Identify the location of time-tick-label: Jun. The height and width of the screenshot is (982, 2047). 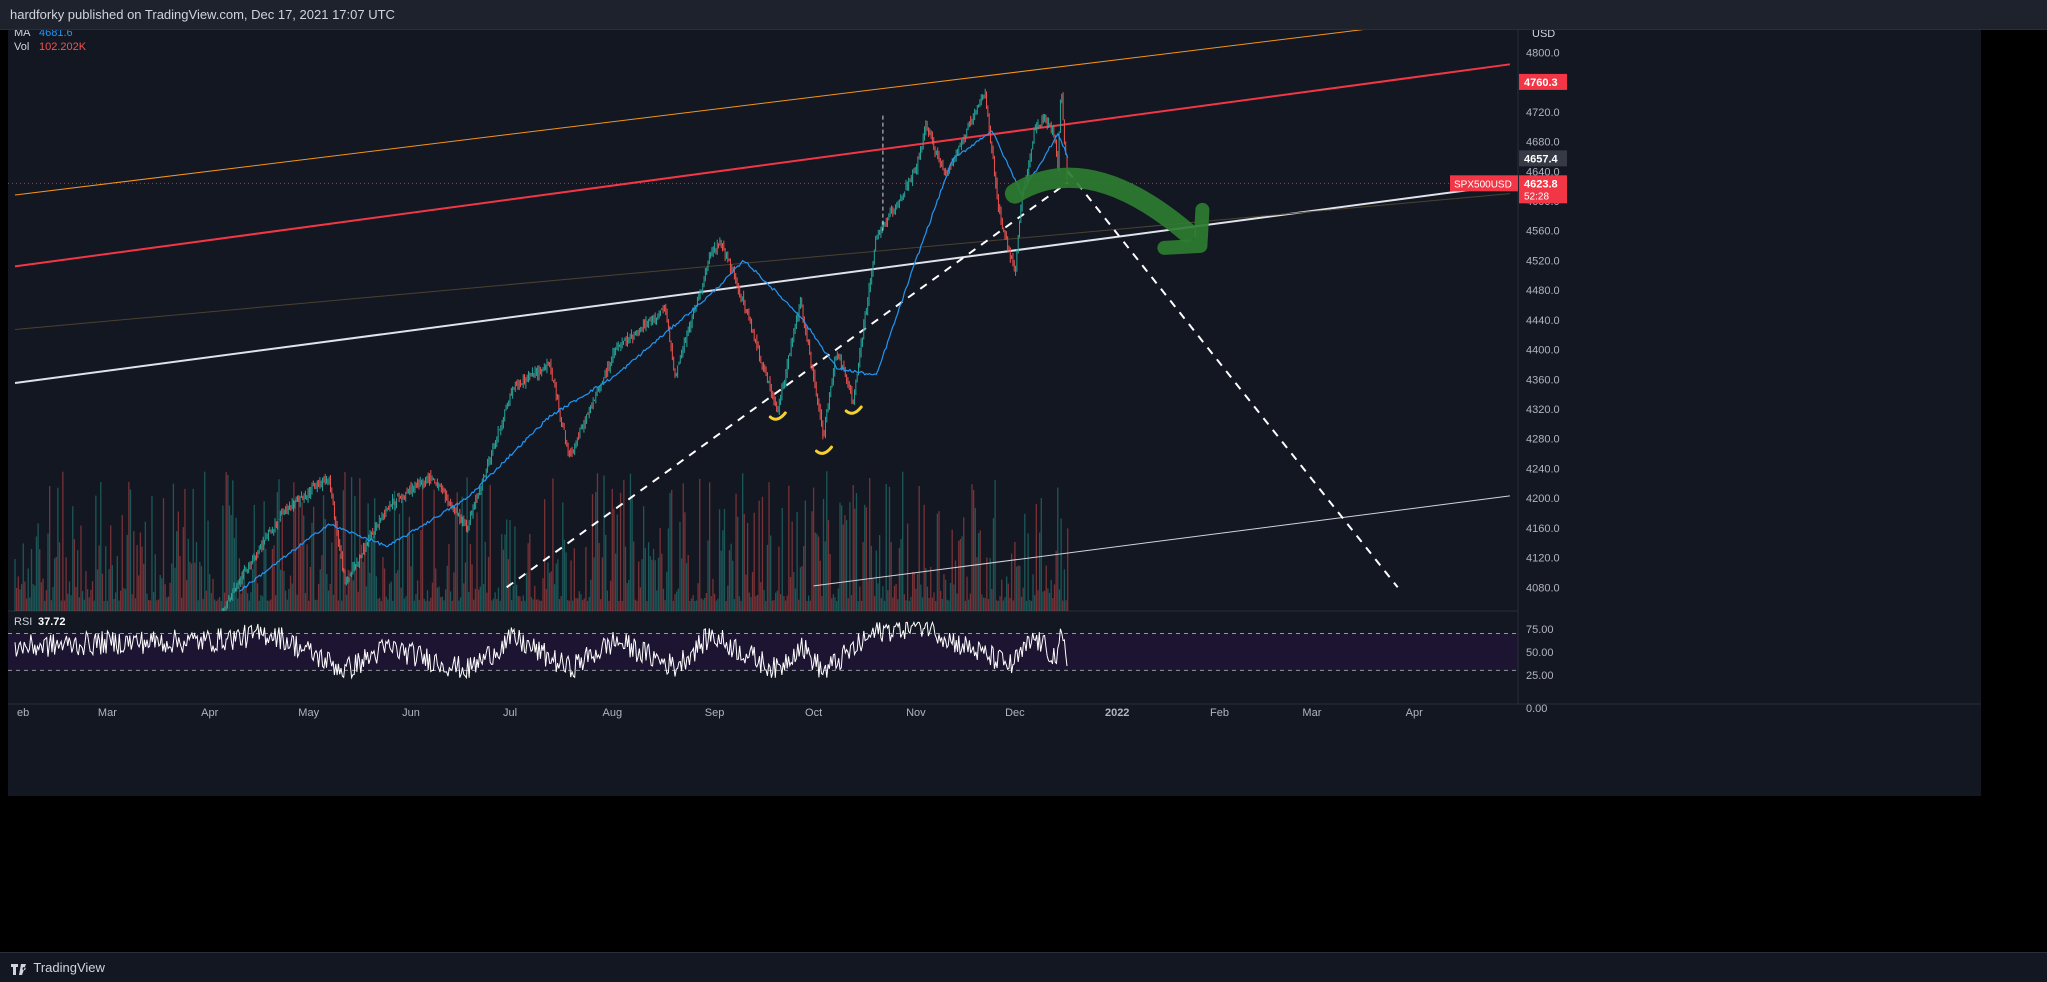
(411, 713).